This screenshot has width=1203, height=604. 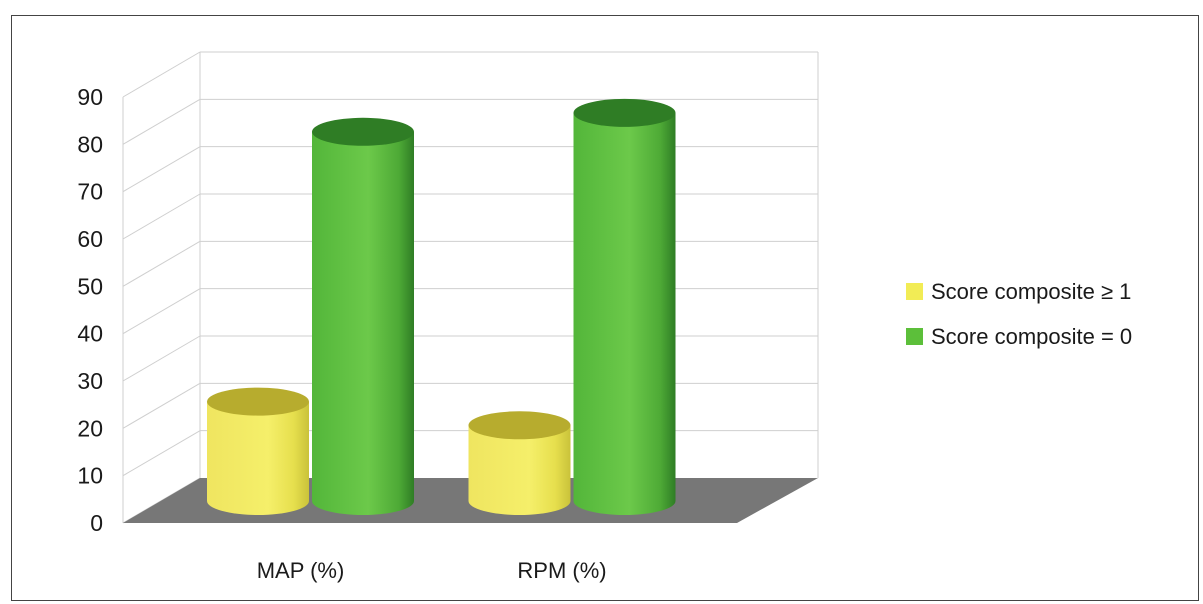 What do you see at coordinates (96, 523) in the screenshot?
I see `y-tick-label: 0` at bounding box center [96, 523].